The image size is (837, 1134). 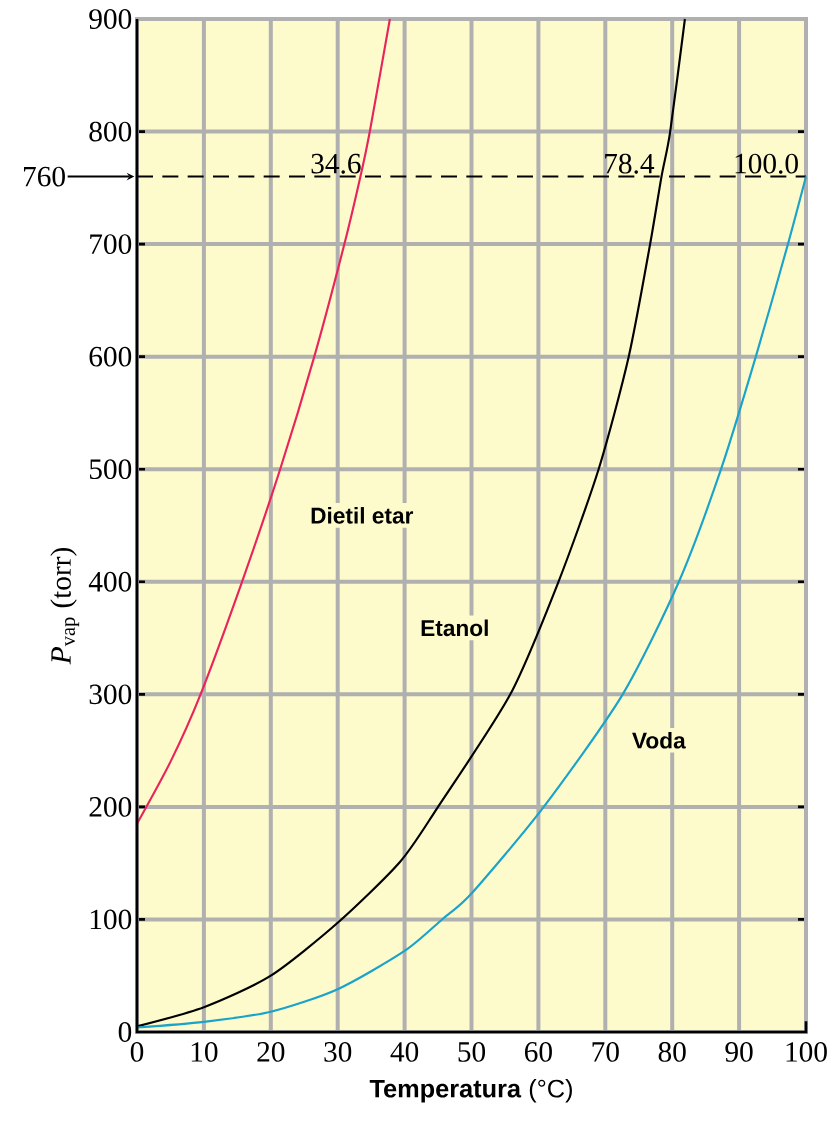 What do you see at coordinates (605, 1052) in the screenshot?
I see `x-tick-label: 70` at bounding box center [605, 1052].